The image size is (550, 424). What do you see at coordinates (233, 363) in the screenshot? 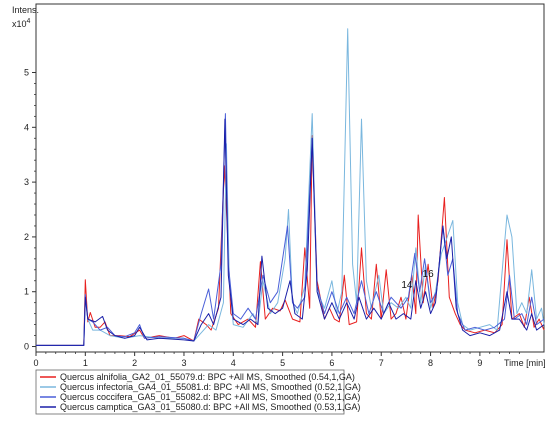
I see `x-tick-label-4: 4` at bounding box center [233, 363].